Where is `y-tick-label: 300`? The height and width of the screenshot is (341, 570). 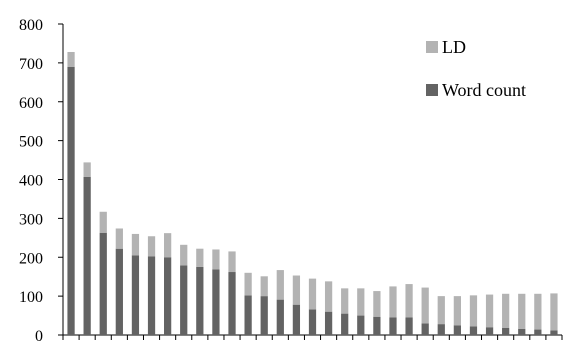 y-tick-label: 300 is located at coordinates (31, 219).